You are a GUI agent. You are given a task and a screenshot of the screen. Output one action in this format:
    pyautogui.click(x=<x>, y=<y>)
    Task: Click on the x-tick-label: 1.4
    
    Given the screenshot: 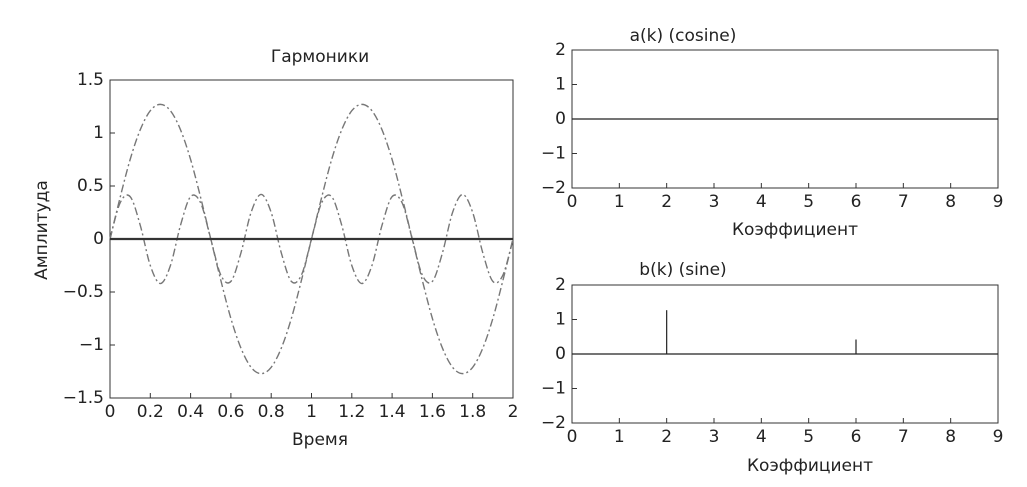 What is the action you would take?
    pyautogui.click(x=392, y=412)
    